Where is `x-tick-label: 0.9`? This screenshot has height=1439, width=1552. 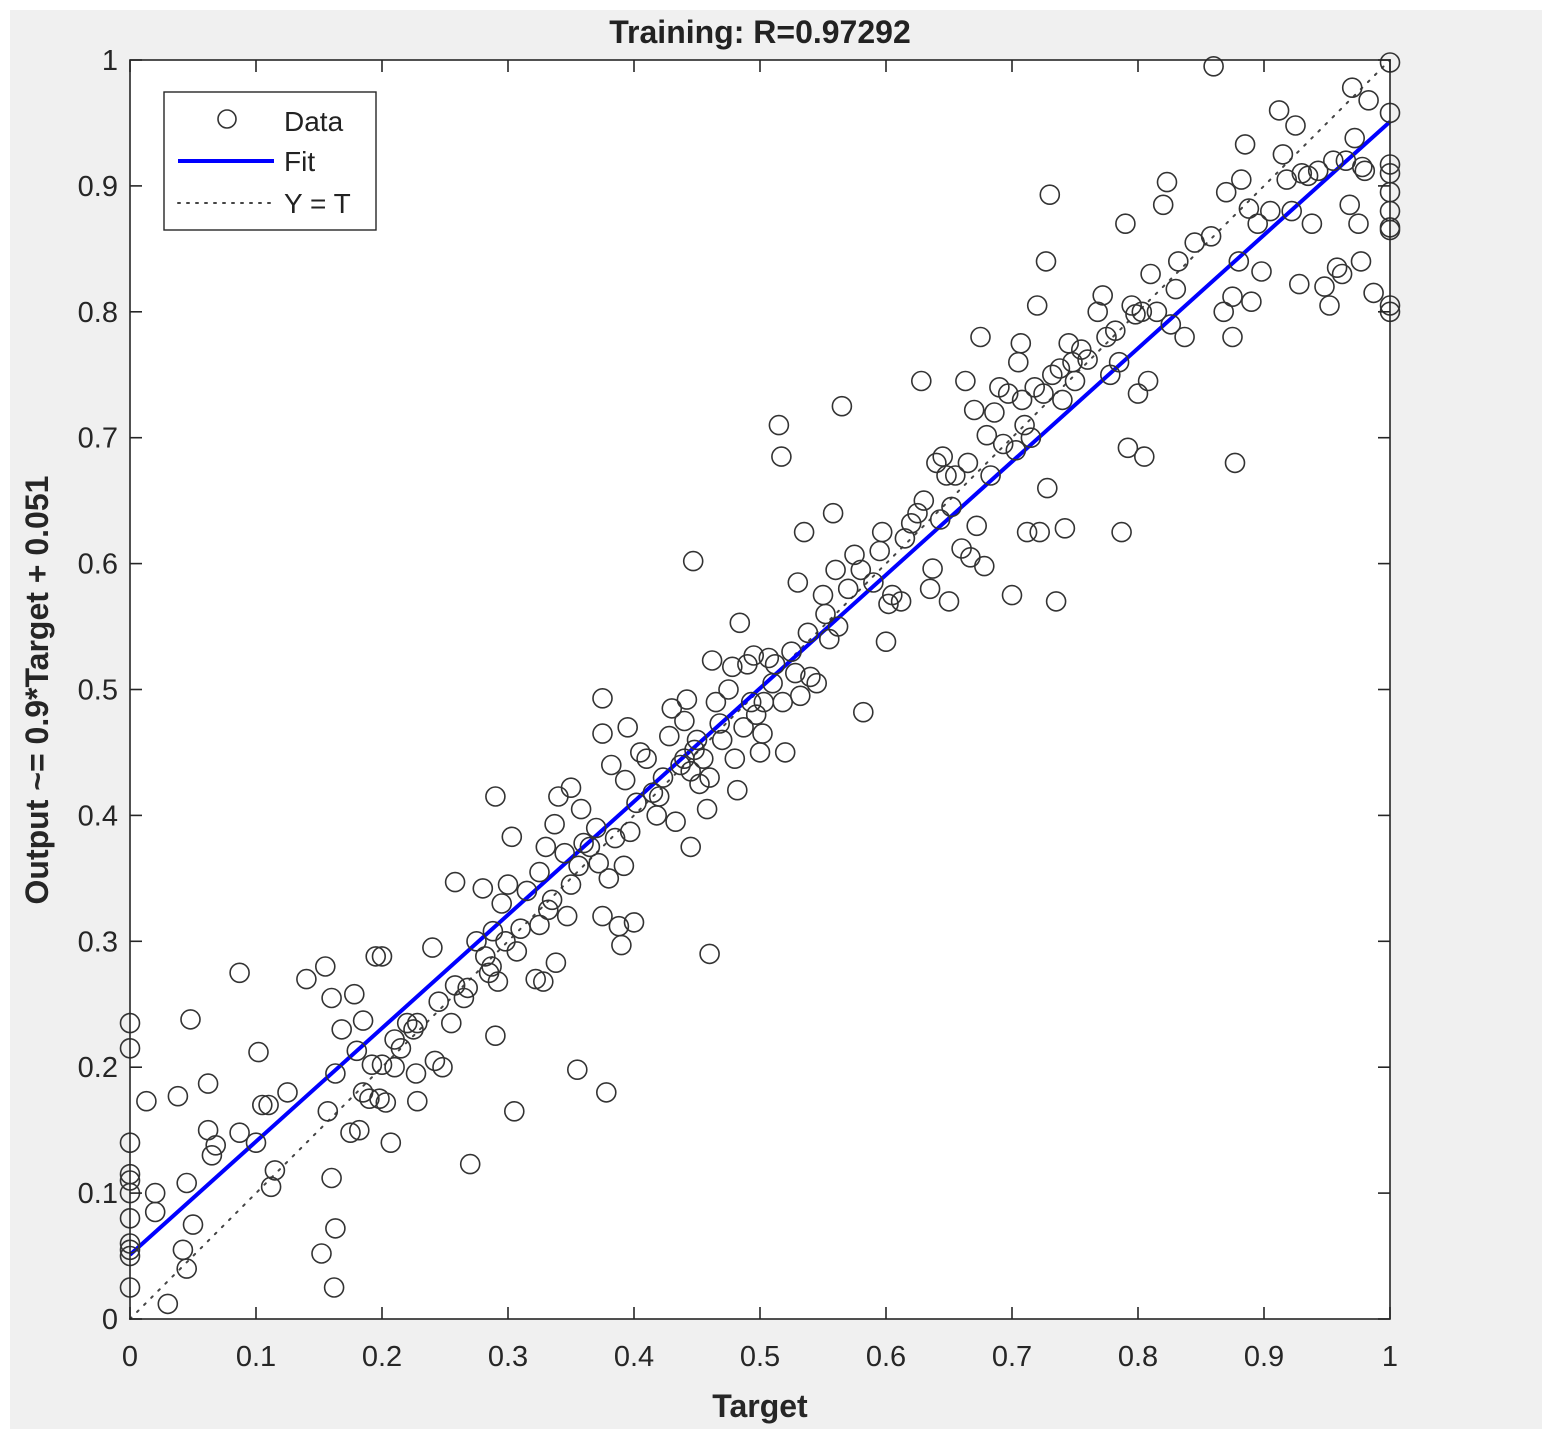
x-tick-label: 0.9 is located at coordinates (1264, 1357).